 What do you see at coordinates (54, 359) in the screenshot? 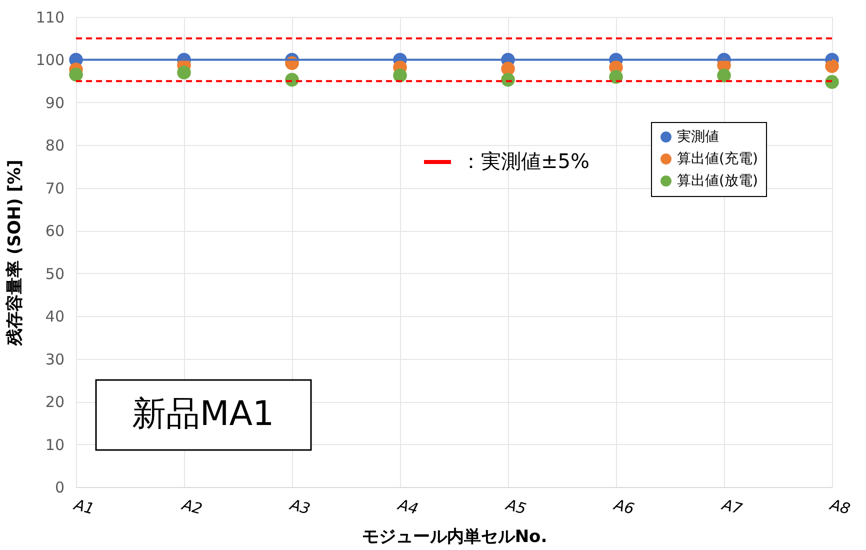
I see `y-tick-label: 30` at bounding box center [54, 359].